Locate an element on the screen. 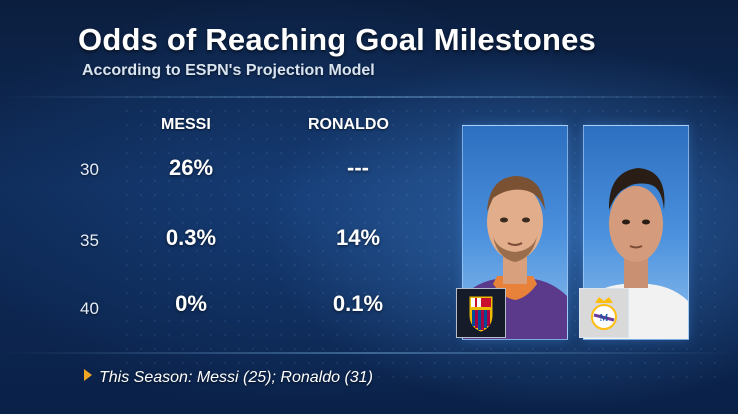  column-header-messi: MESSI is located at coordinates (186, 124).